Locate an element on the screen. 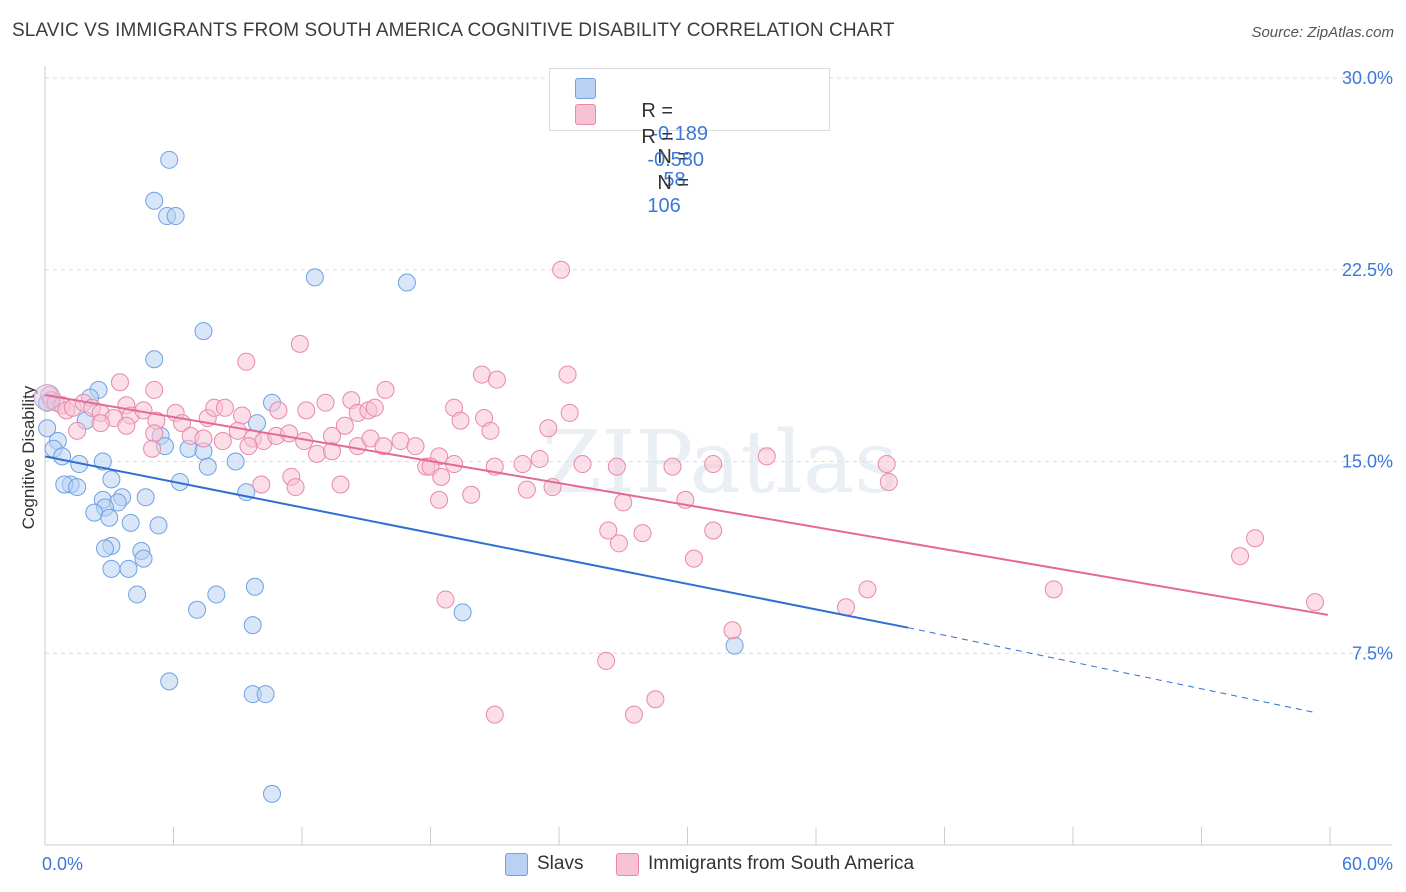 This screenshot has height=892, width=1406. r-value-slavs: -0.189 is located at coordinates (680, 134).